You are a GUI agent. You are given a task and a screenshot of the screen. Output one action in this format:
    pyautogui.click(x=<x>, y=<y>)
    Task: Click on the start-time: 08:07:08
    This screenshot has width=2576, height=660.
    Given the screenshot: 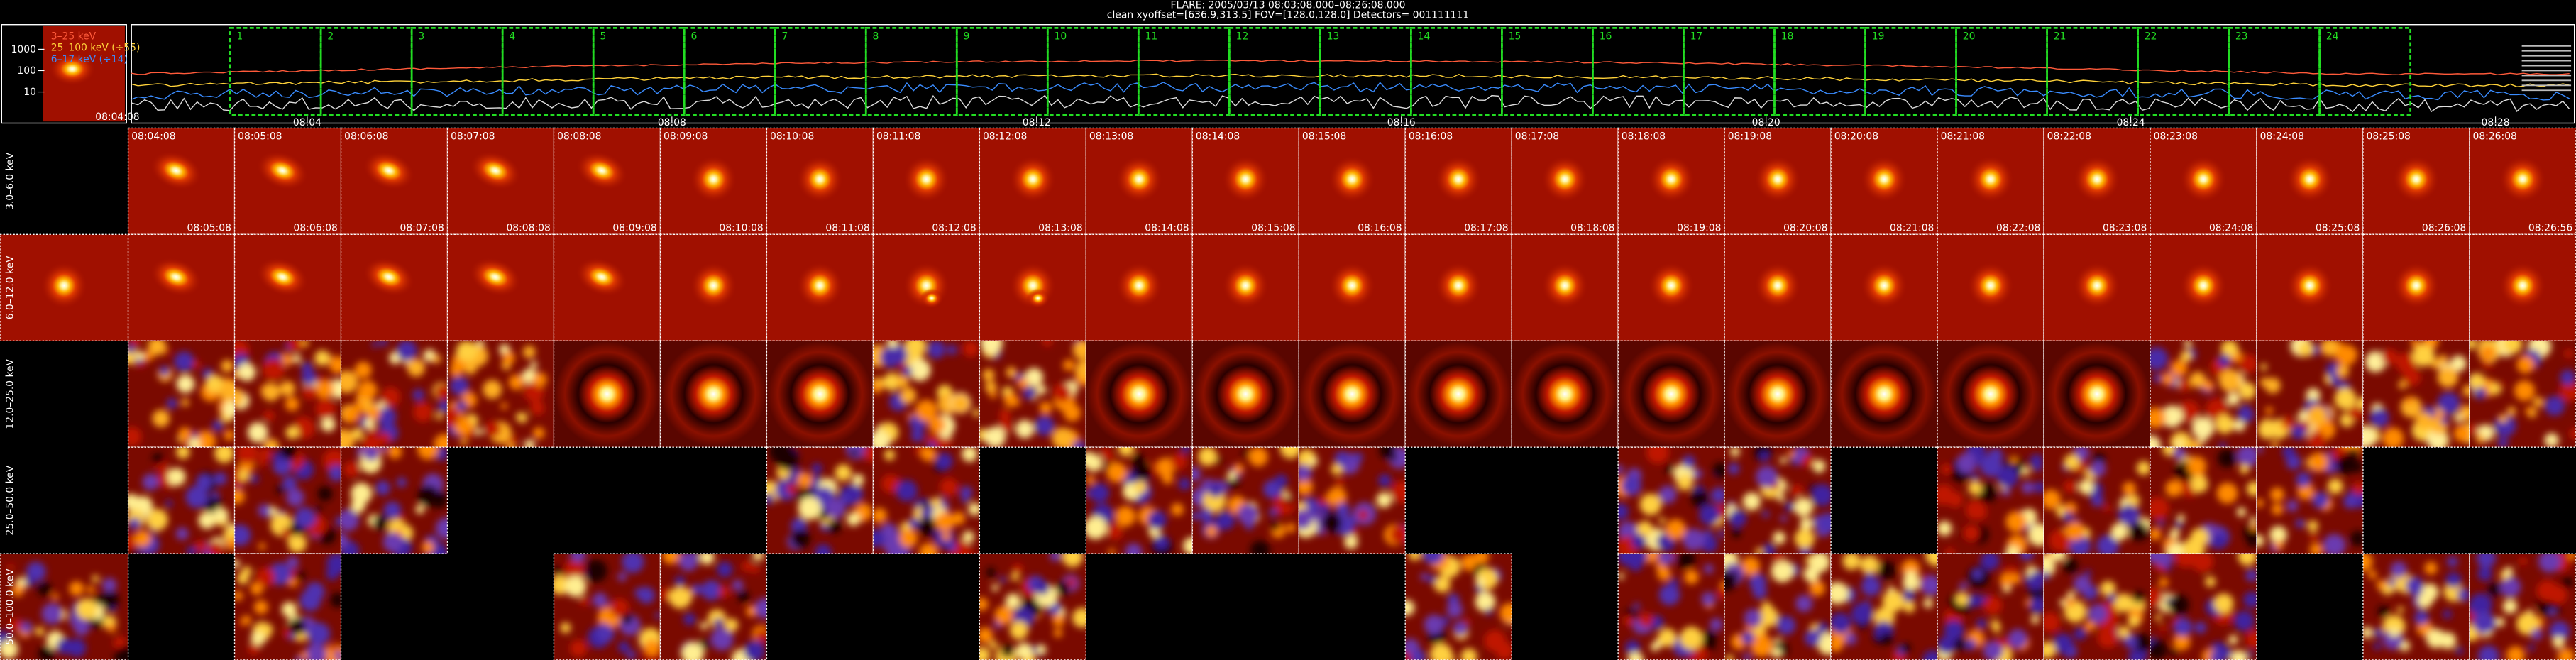 What is the action you would take?
    pyautogui.click(x=473, y=137)
    